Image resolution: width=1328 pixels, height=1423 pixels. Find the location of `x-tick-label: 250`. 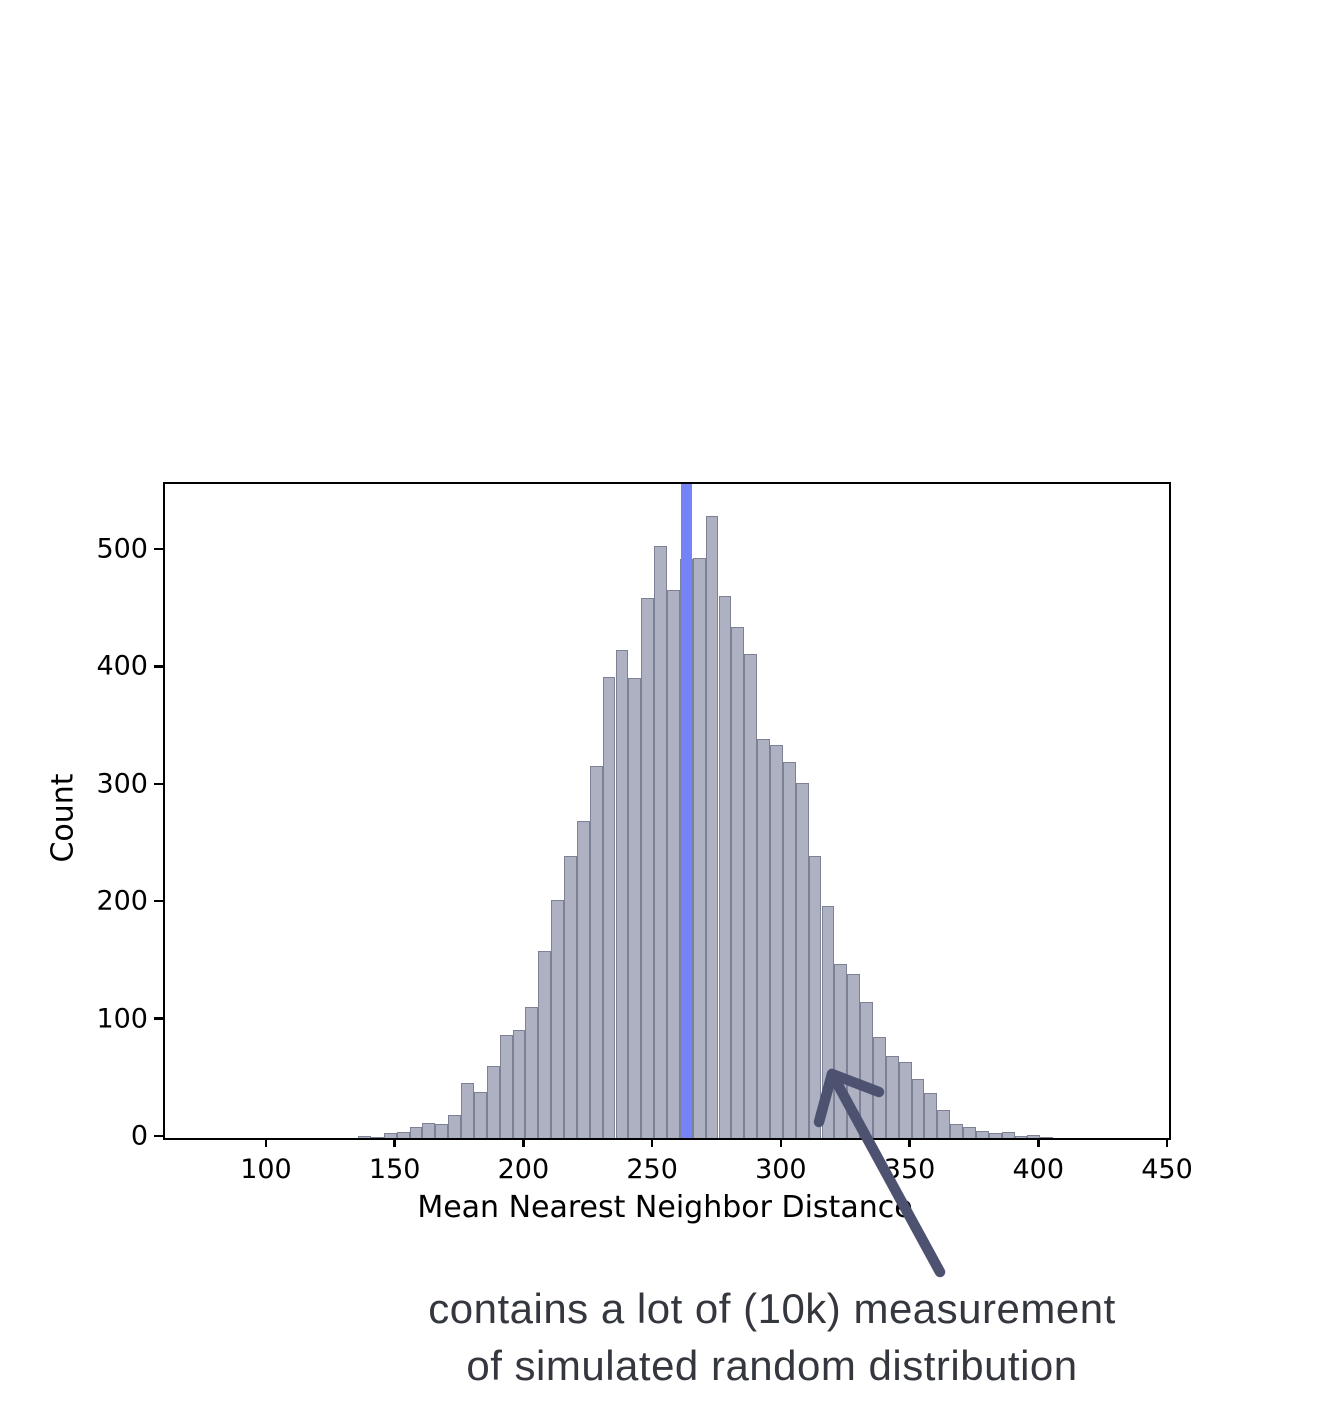

x-tick-label: 250 is located at coordinates (652, 1169).